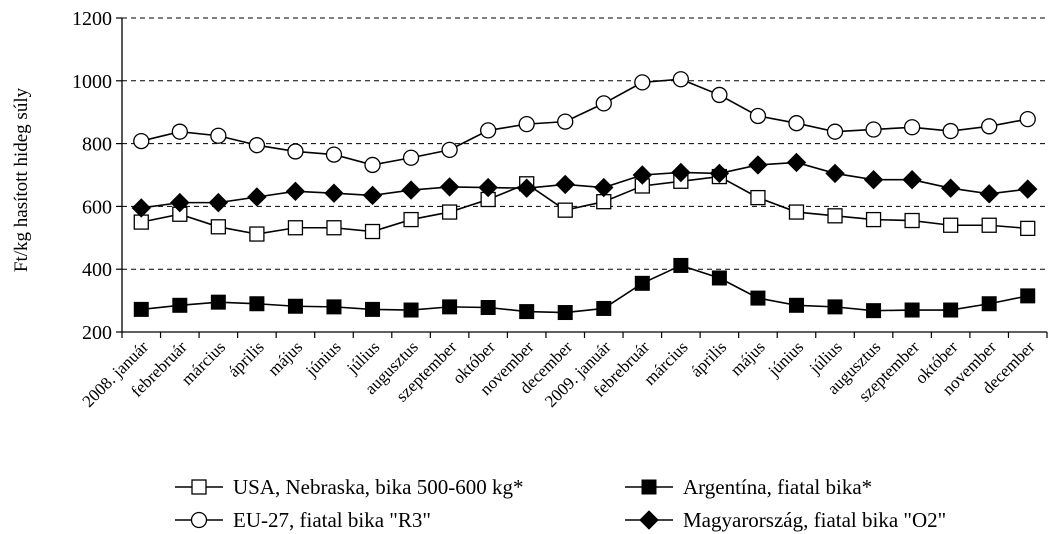 The height and width of the screenshot is (534, 1053). What do you see at coordinates (92, 176) in the screenshot?
I see `y-tick-labels: 200 400 600 800 1000 1200` at bounding box center [92, 176].